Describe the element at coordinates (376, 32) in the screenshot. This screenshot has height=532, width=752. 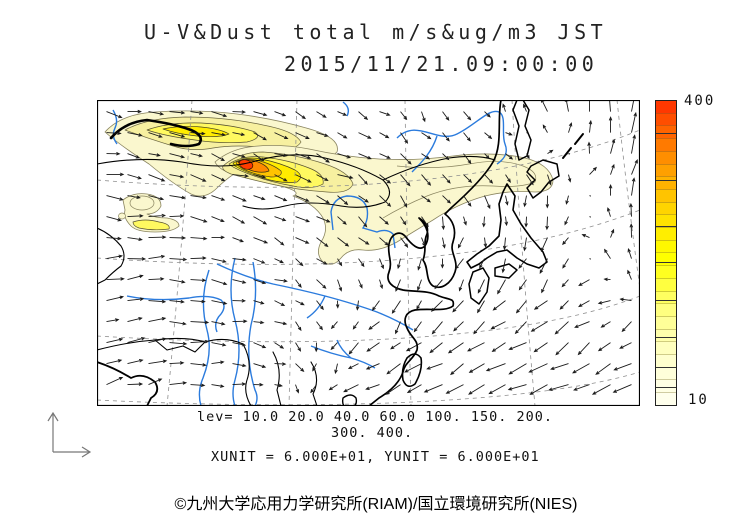
I see `plot-title: U-V&Dust total m/s&ug/m3 JST` at that location.